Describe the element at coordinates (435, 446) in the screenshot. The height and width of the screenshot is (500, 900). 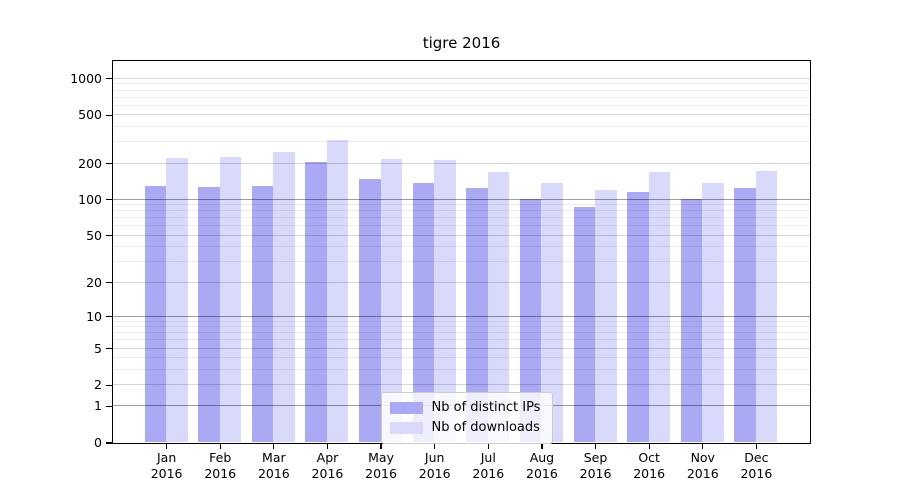
I see `x-tick-jun` at that location.